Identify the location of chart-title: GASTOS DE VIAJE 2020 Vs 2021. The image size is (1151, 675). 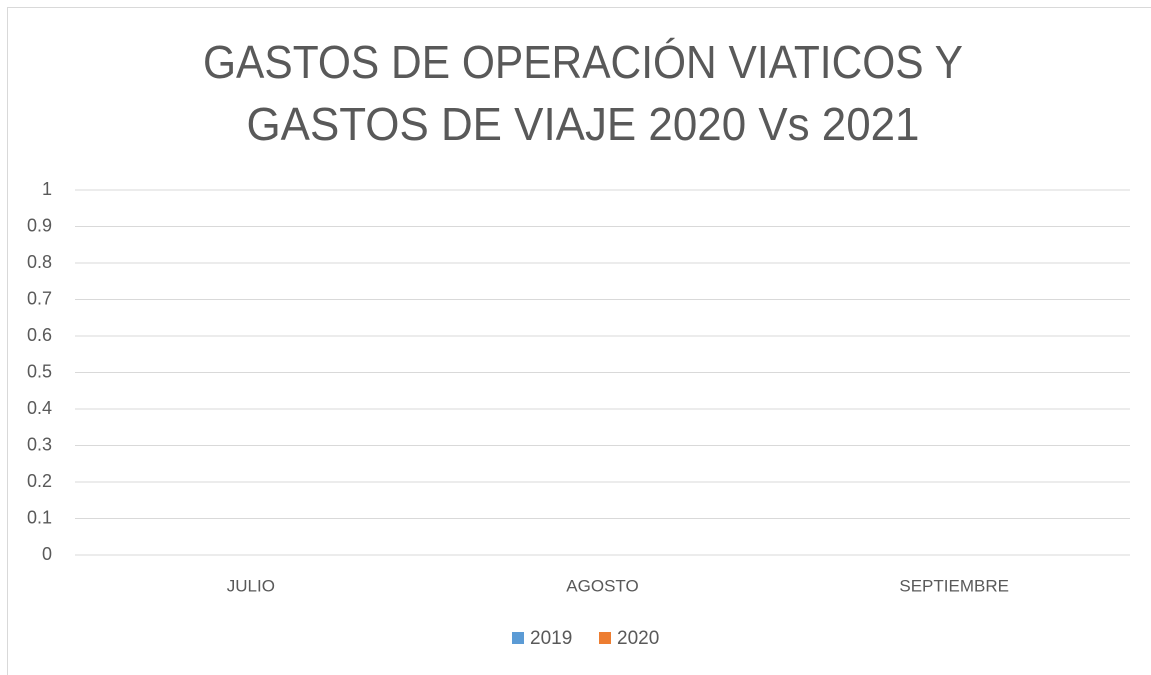
(583, 124).